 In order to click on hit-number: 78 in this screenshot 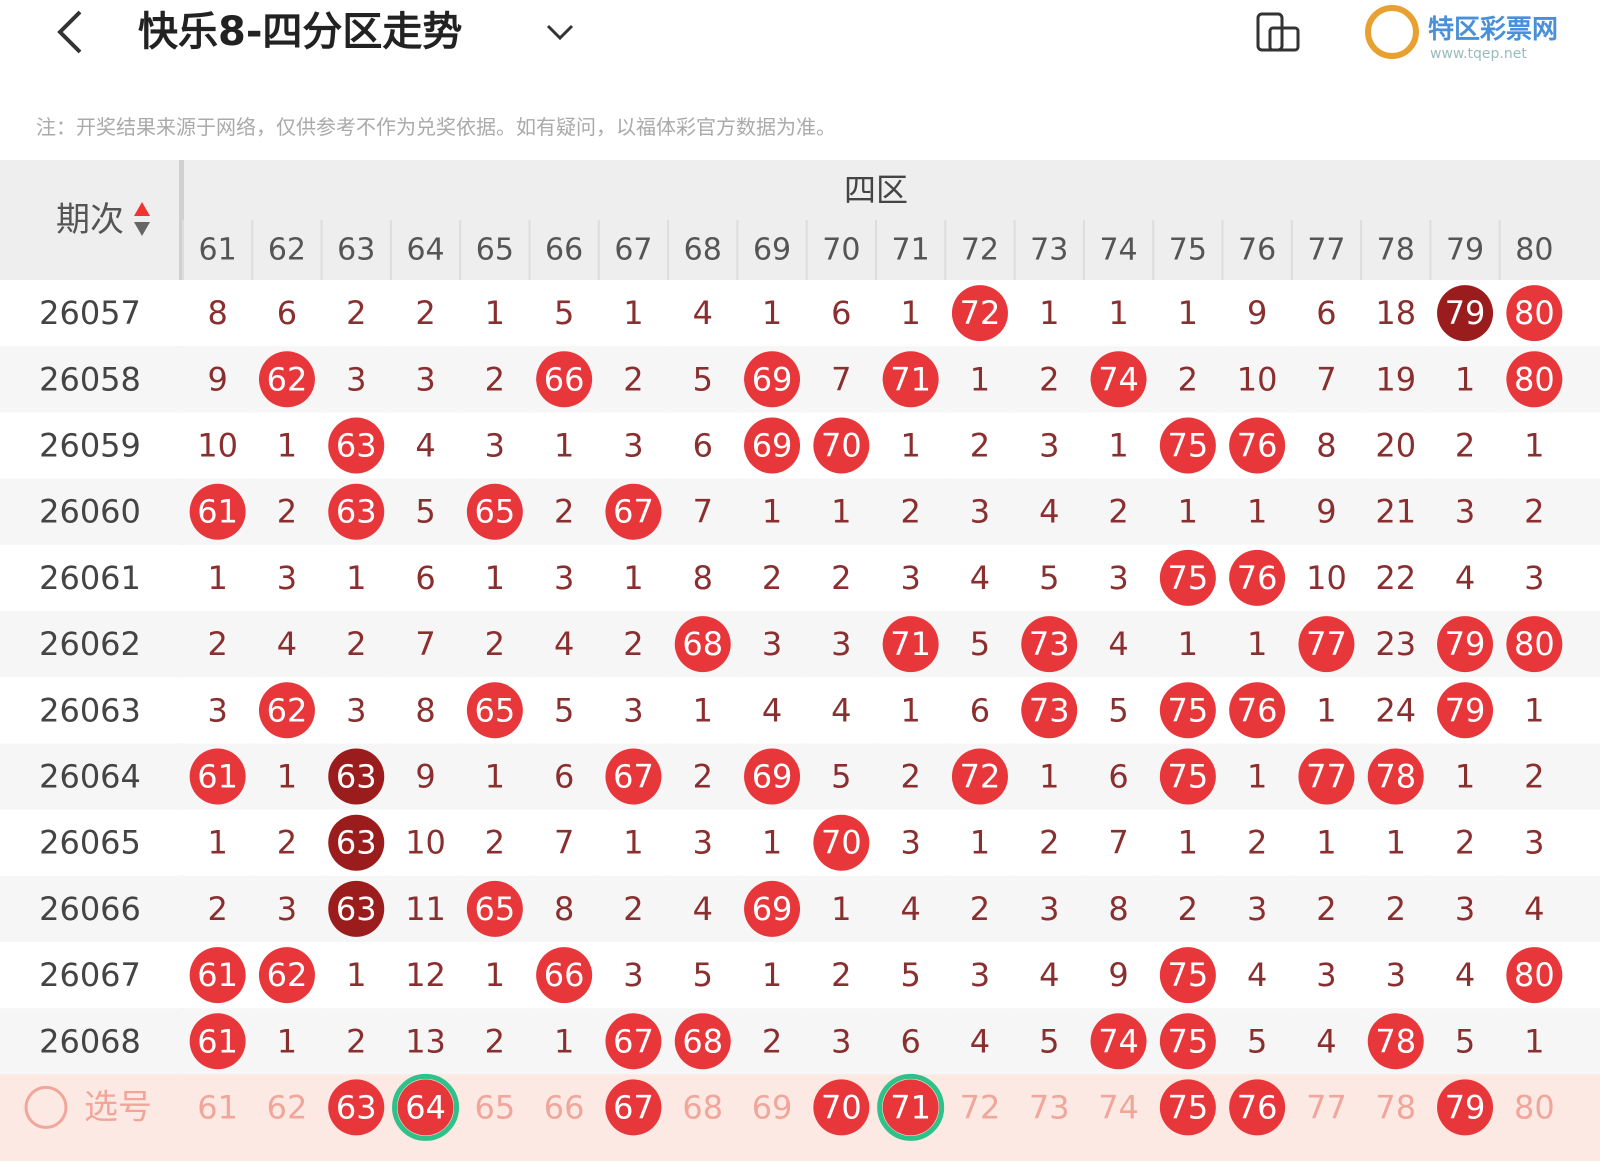, I will do `click(1395, 777)`.